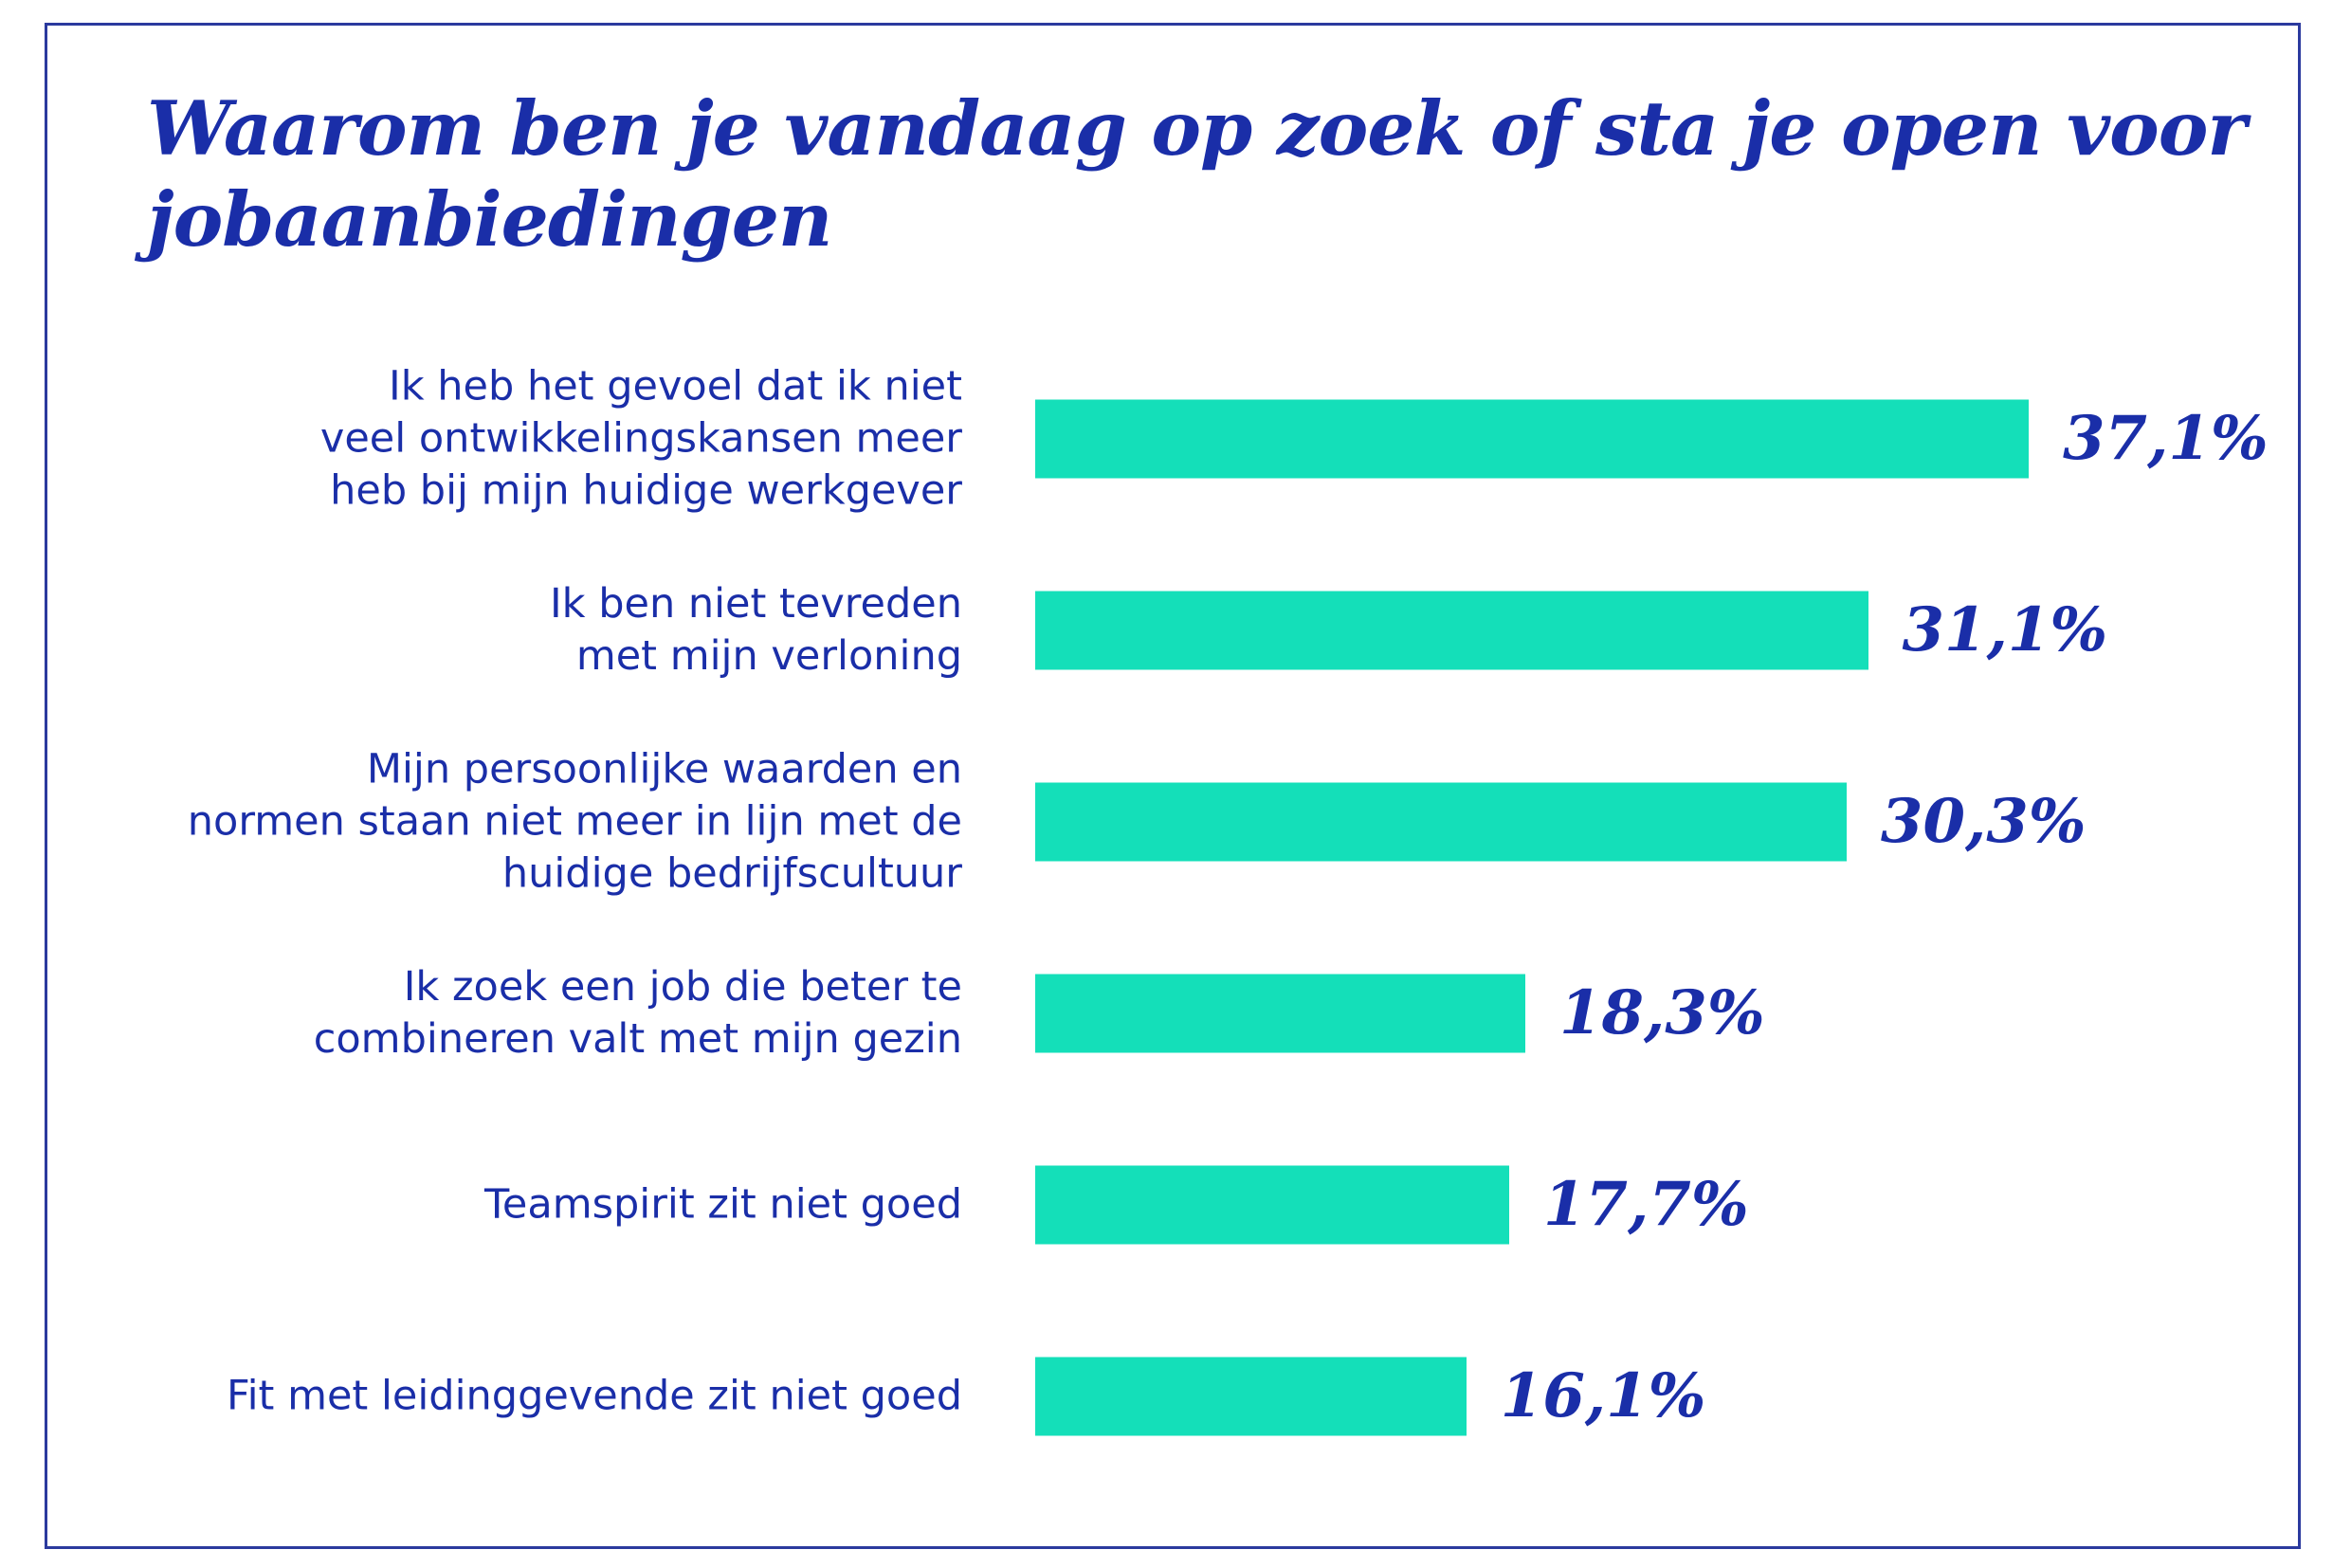 The height and width of the screenshot is (1568, 2351). Describe the element at coordinates (1661, 1012) in the screenshot. I see `value-label: 18,3%` at that location.